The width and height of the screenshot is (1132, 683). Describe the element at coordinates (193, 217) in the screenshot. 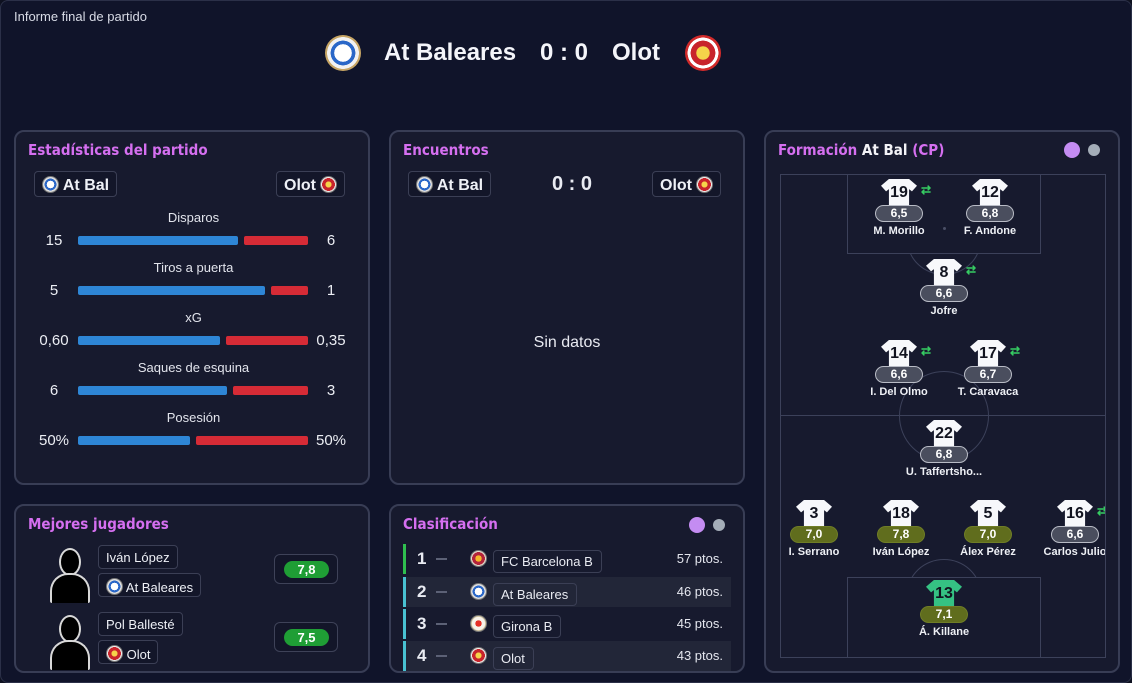

I see `stat-label: Disparos` at that location.